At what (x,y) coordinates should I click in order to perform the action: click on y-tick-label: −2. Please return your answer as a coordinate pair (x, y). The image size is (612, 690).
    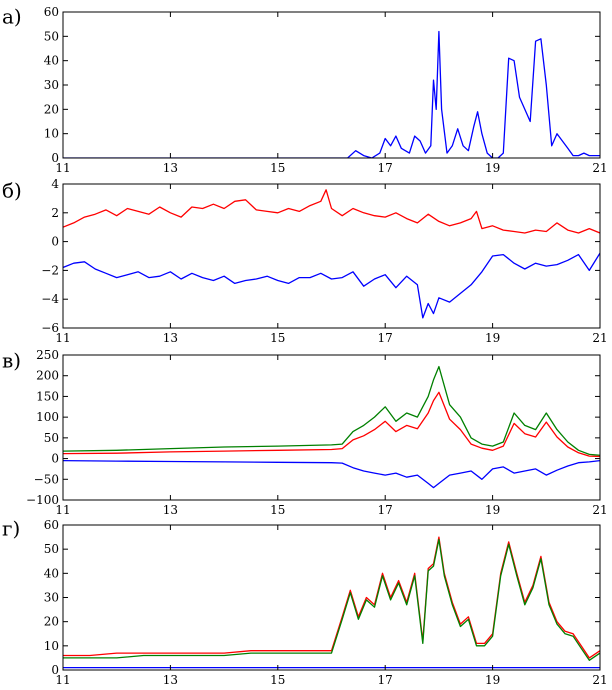
    Looking at the image, I should click on (50, 270).